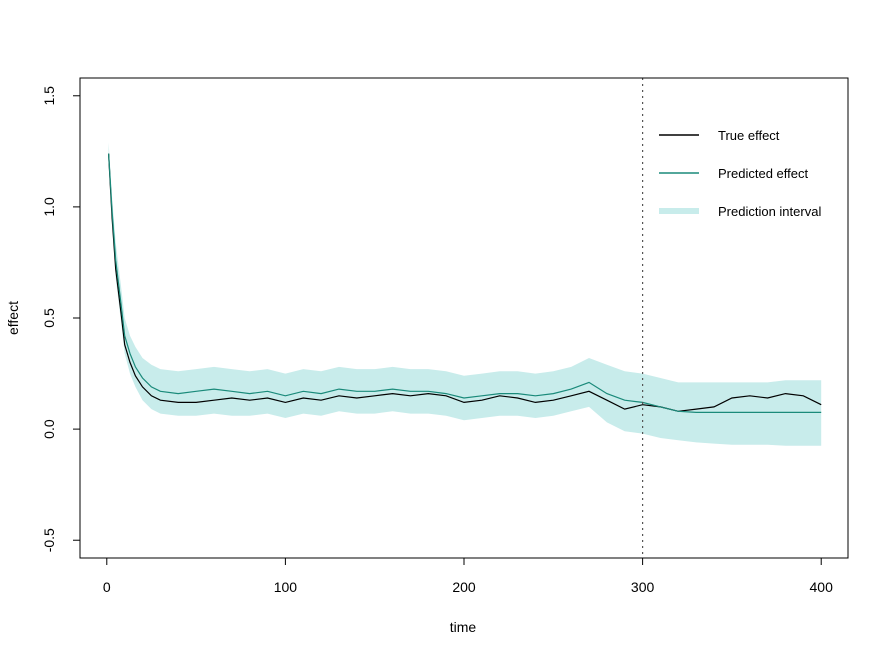 The height and width of the screenshot is (656, 888). Describe the element at coordinates (49, 96) in the screenshot. I see `y-tick-label: 1.5` at that location.